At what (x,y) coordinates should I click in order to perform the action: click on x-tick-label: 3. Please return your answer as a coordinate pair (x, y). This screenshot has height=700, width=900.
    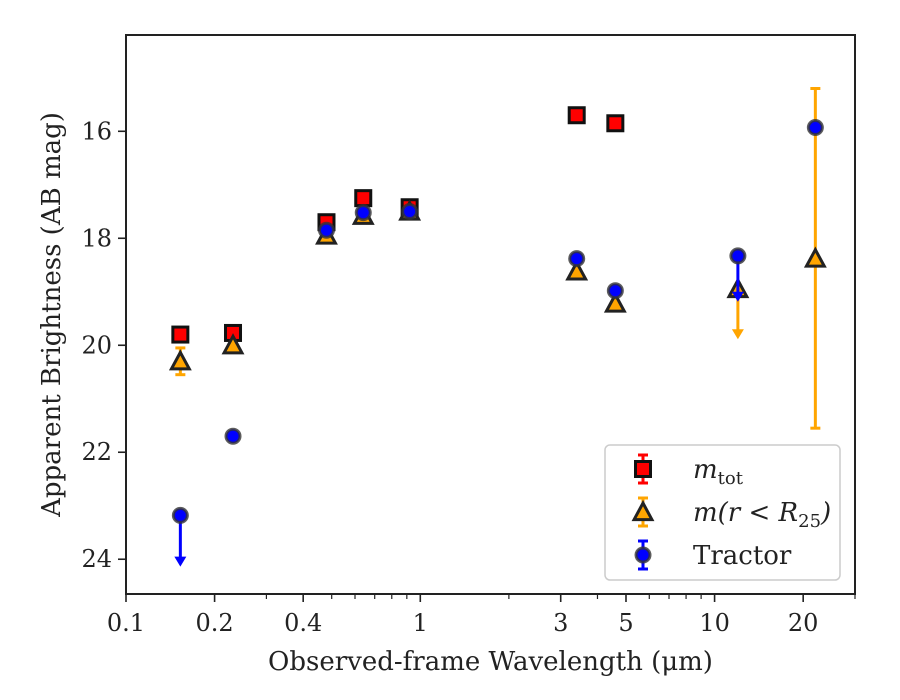
    Looking at the image, I should click on (560, 623).